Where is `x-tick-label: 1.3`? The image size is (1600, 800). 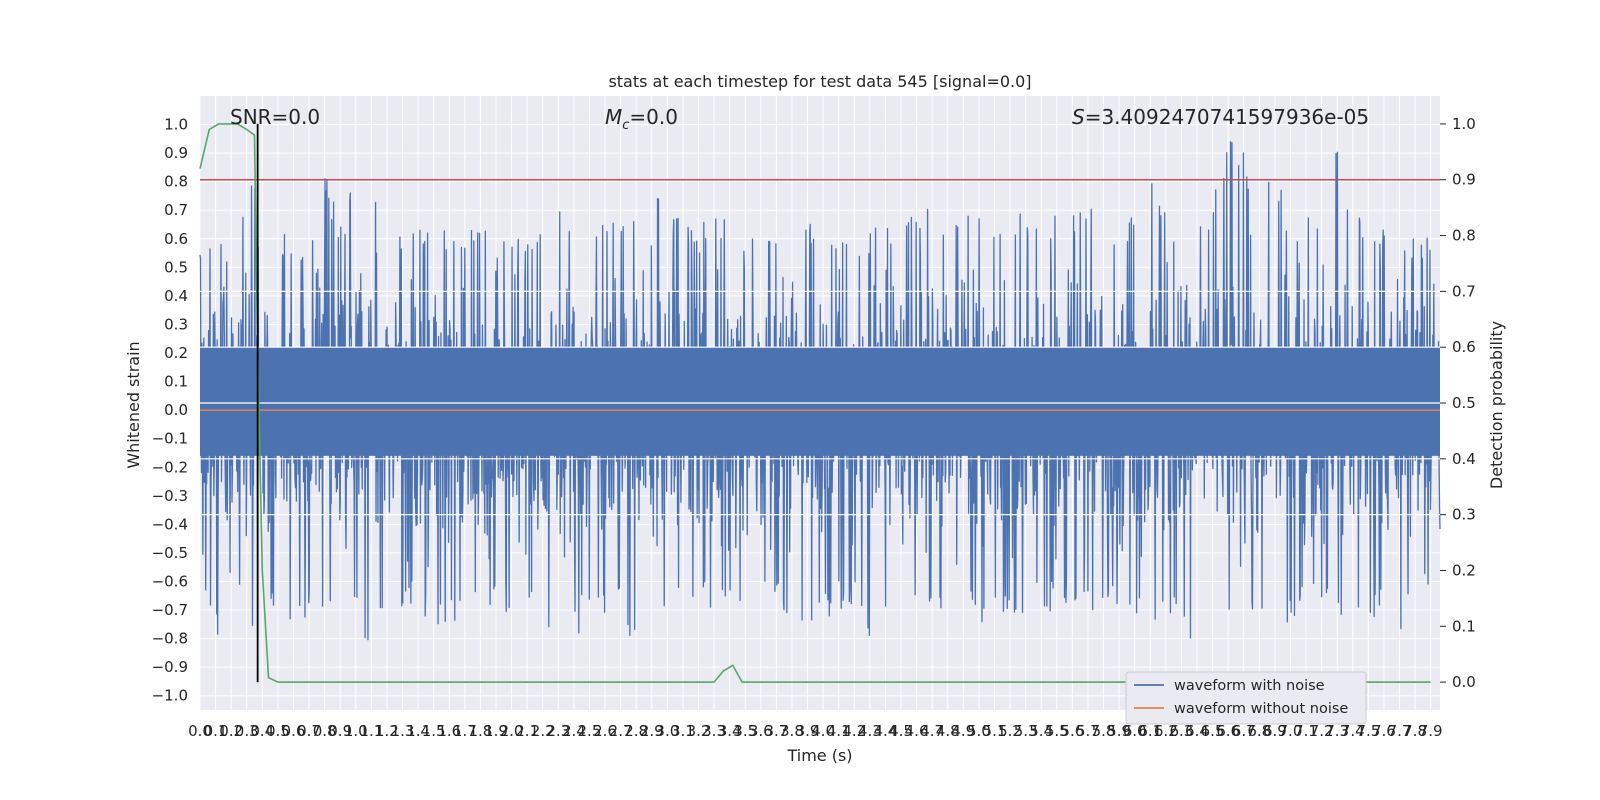 x-tick-label: 1.3 is located at coordinates (403, 731).